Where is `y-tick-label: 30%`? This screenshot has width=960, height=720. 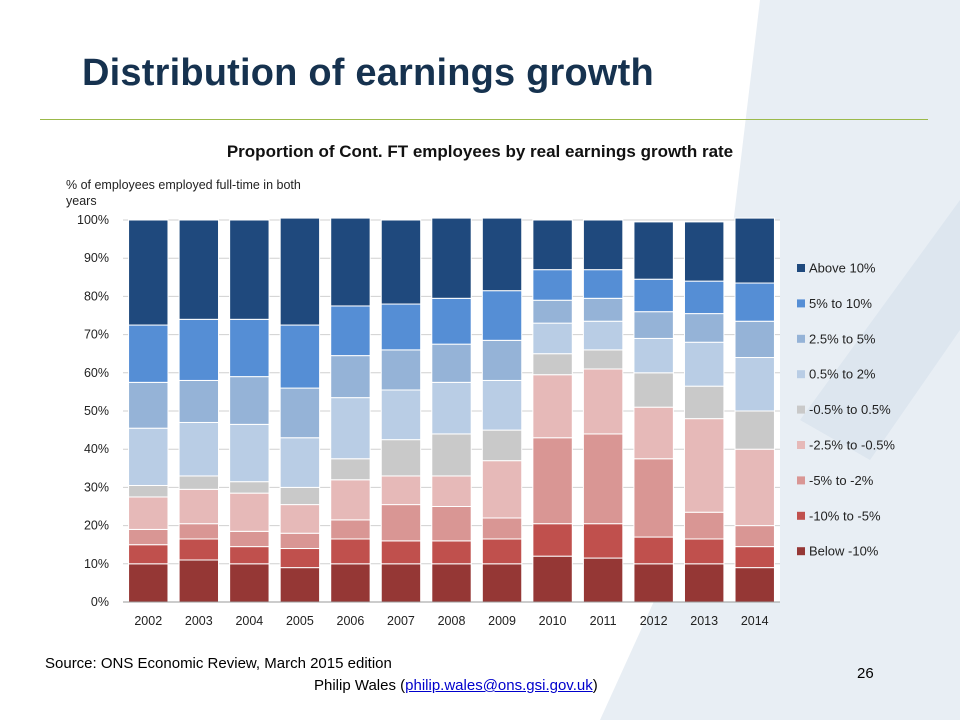 y-tick-label: 30% is located at coordinates (96, 487).